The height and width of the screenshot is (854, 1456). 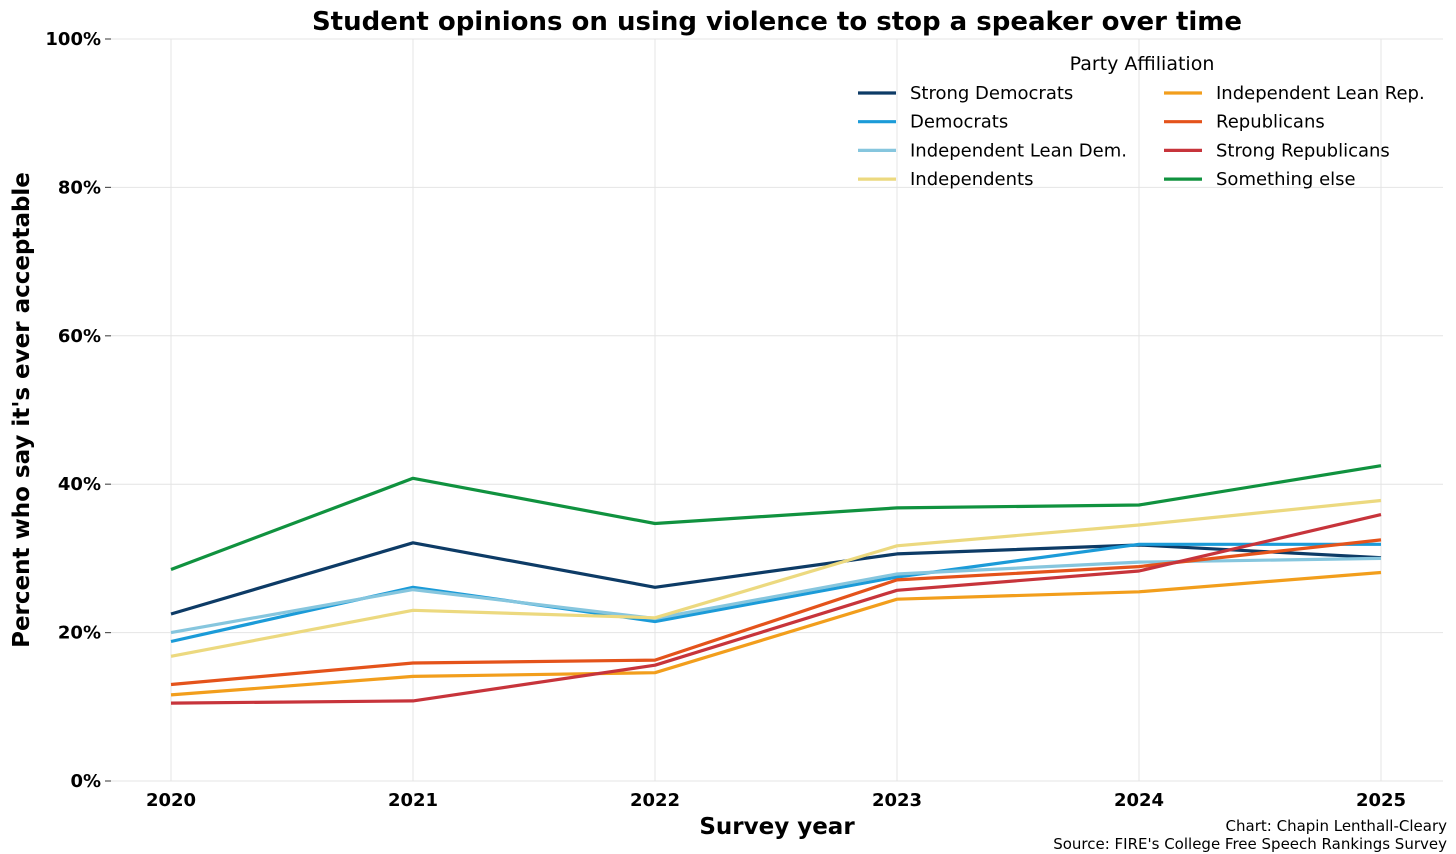 I want to click on series-line-strong-democrats, so click(x=776, y=578).